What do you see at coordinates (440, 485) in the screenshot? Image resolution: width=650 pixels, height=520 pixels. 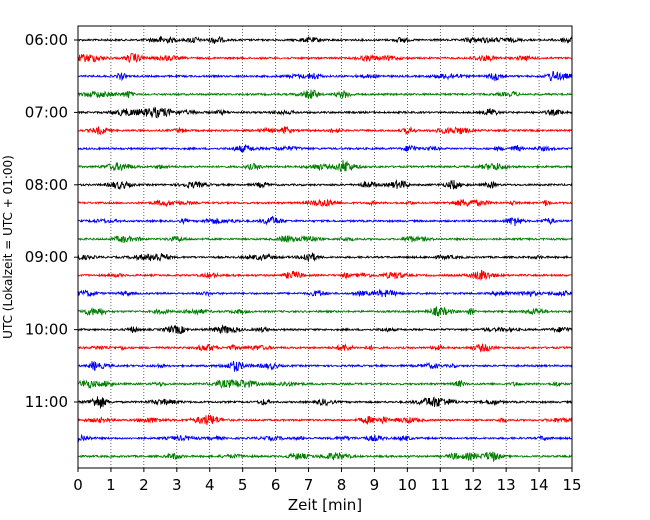 I see `x-tick-label-11: 11` at bounding box center [440, 485].